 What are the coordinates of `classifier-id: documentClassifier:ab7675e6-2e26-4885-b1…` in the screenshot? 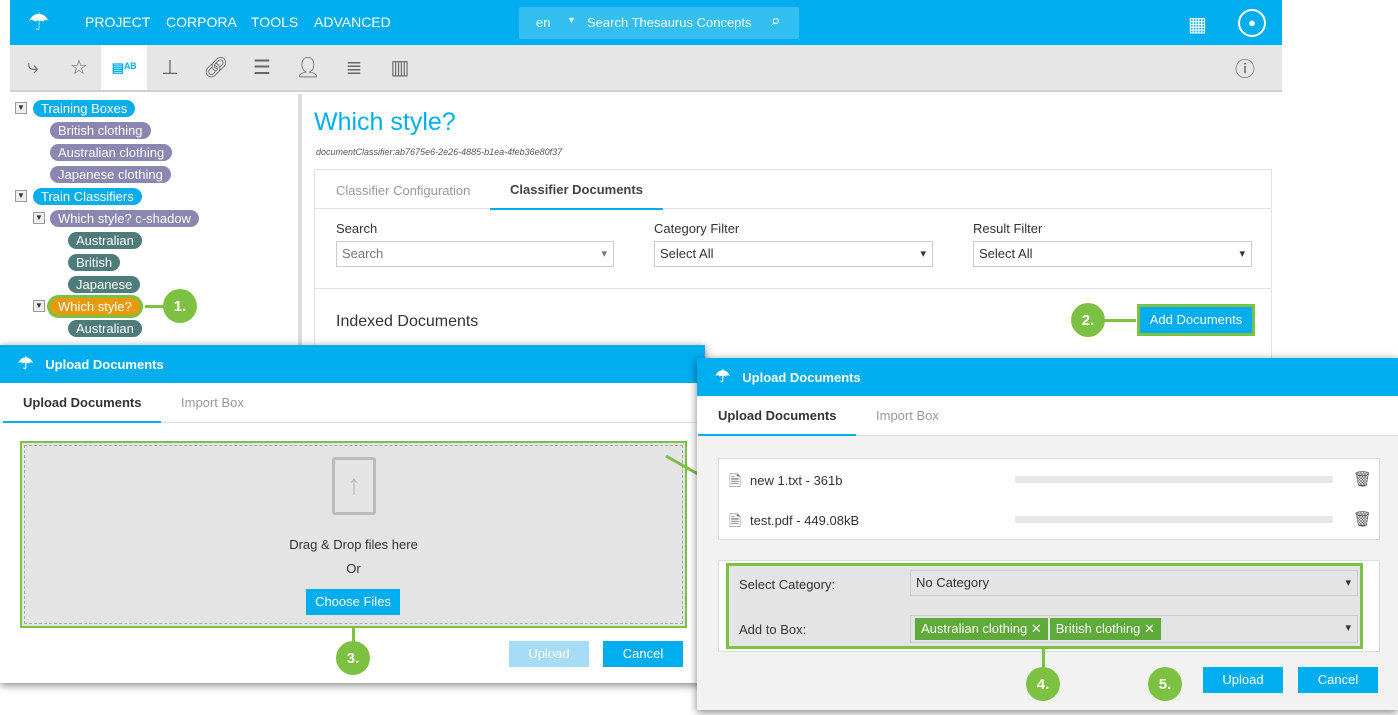 It's located at (439, 152).